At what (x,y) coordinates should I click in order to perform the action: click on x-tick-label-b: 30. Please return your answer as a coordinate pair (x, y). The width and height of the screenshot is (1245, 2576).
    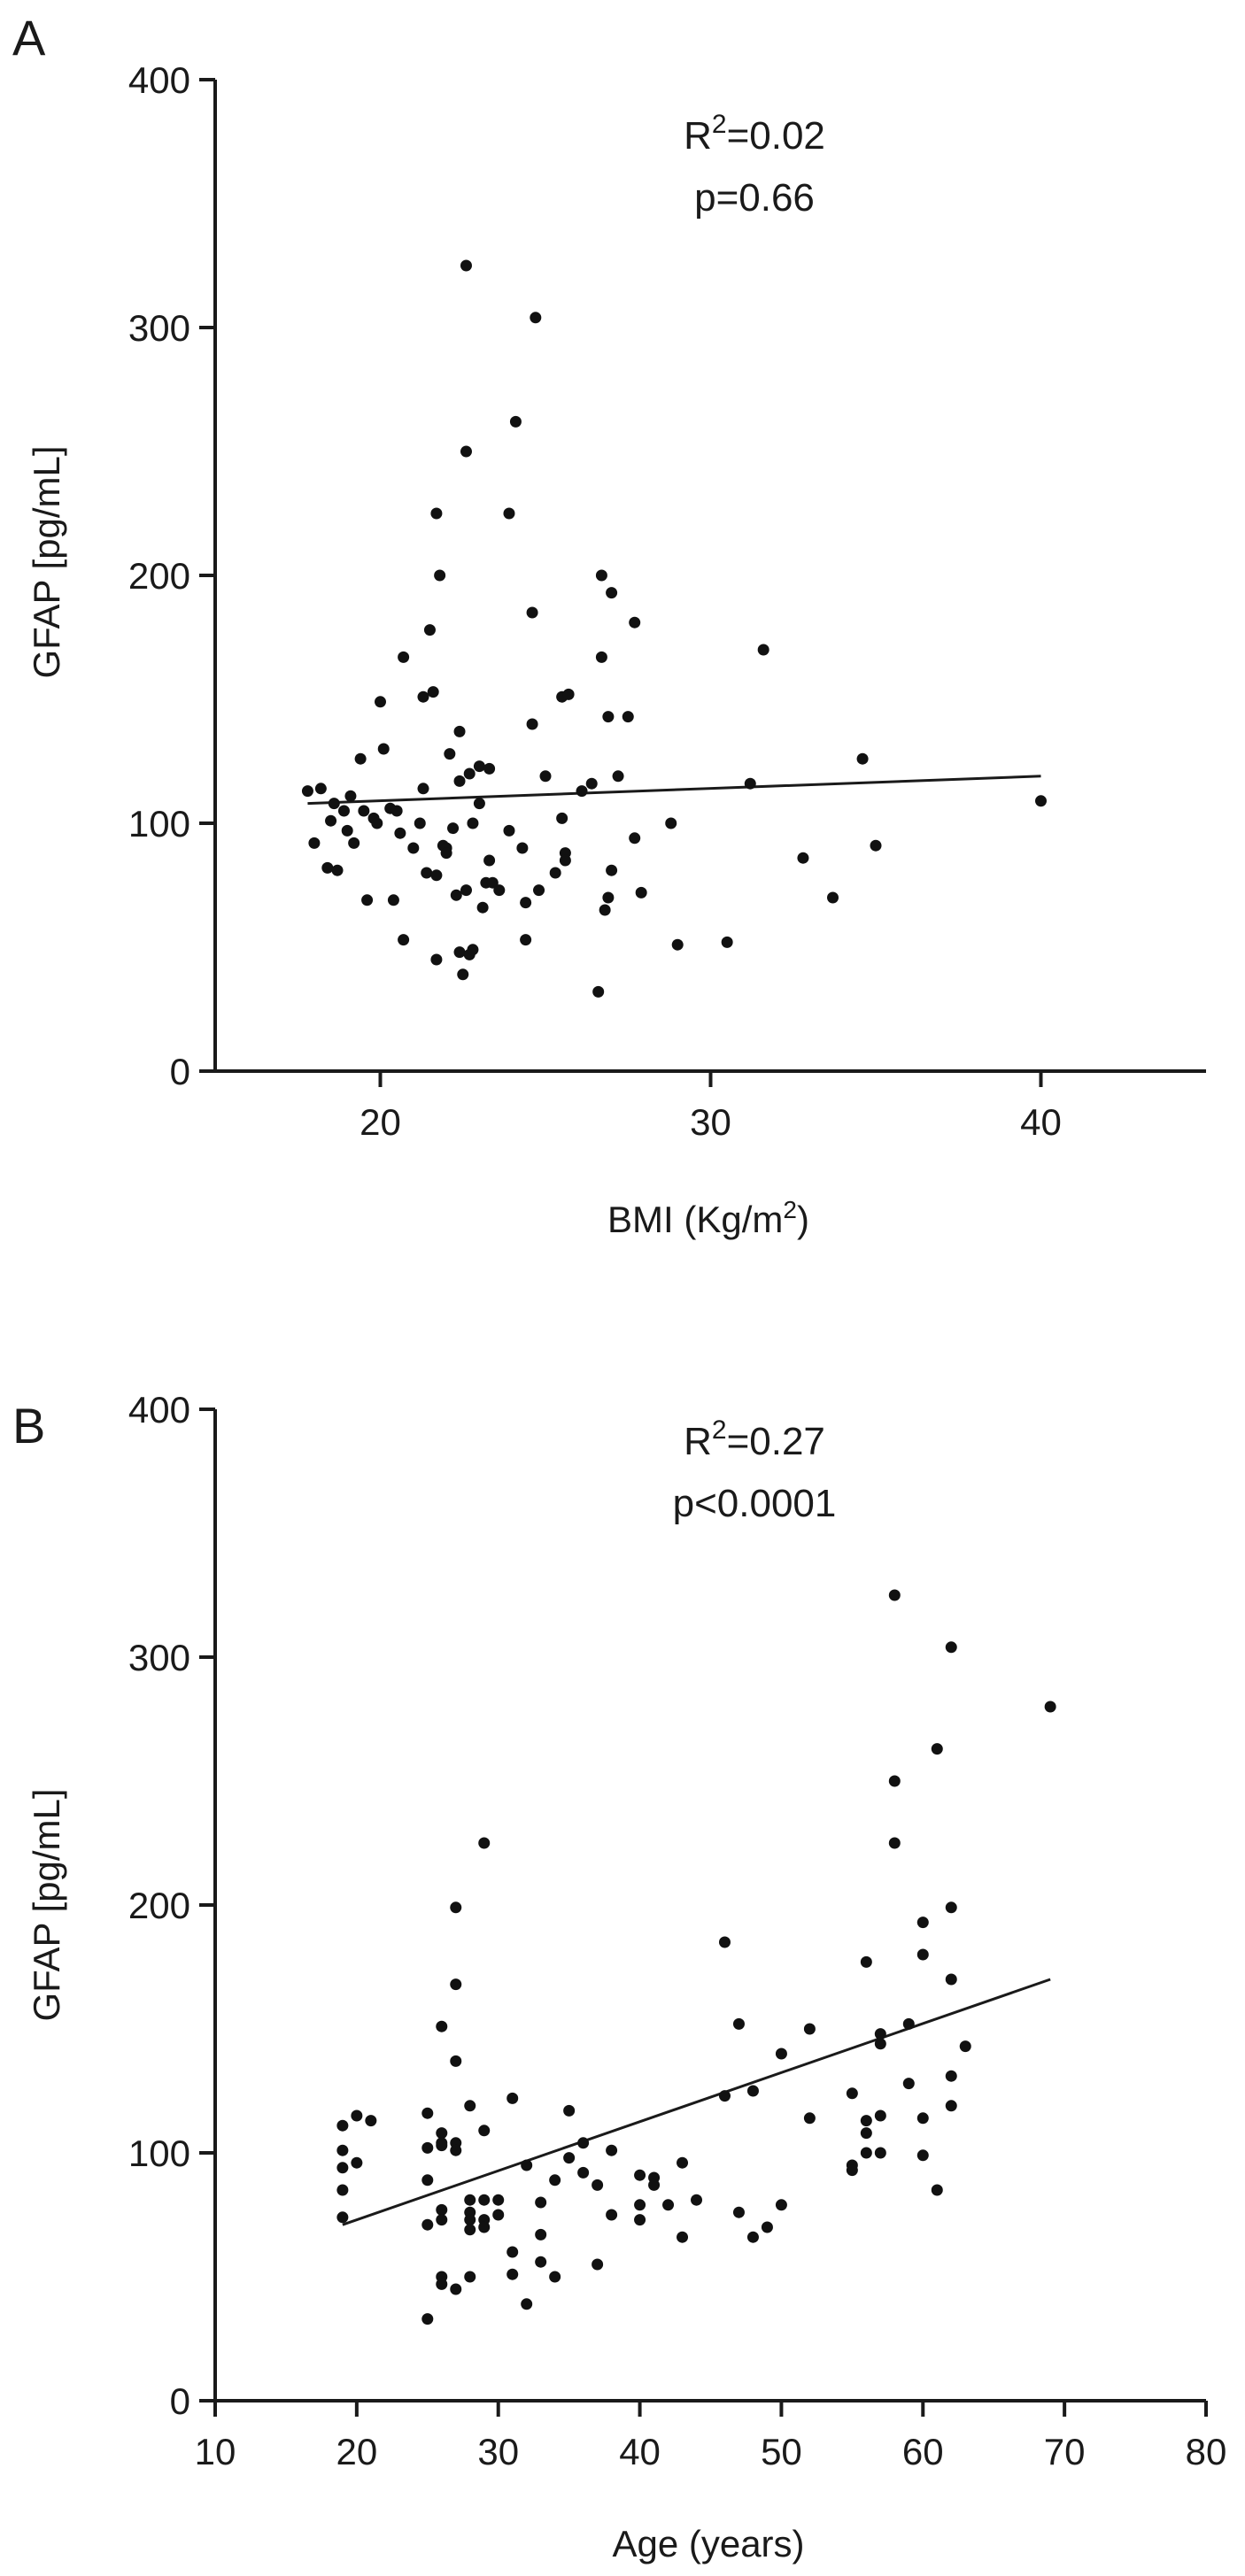
    Looking at the image, I should click on (498, 2451).